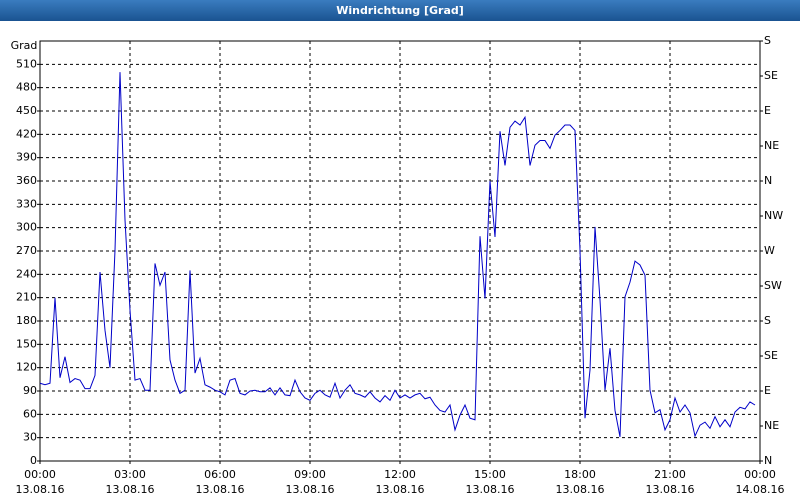 This screenshot has height=500, width=800. Describe the element at coordinates (26, 133) in the screenshot. I see `y-tick-label: 420` at that location.